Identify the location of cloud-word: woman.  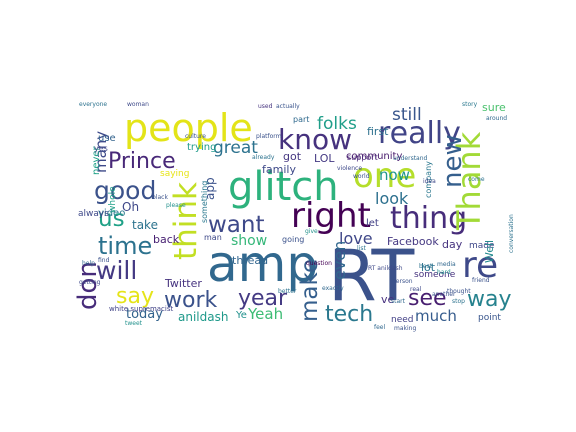
(138, 104).